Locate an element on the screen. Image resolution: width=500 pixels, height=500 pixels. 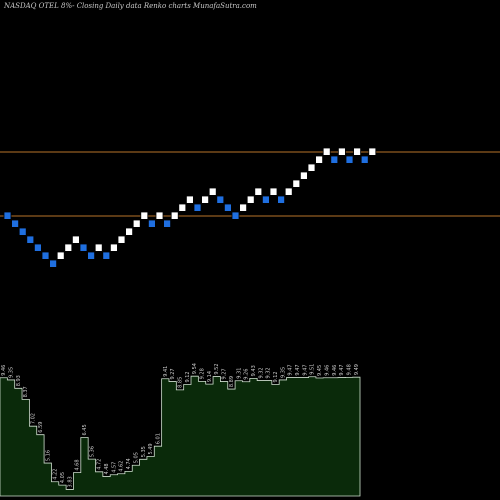
volume-label-15: 4.57 is located at coordinates (114, 467).